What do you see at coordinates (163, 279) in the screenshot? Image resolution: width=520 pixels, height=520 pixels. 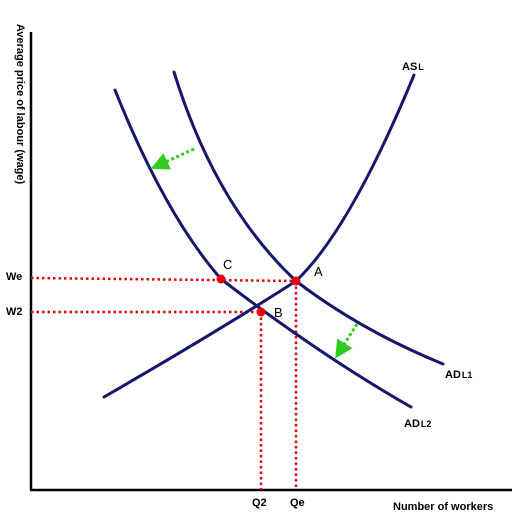 I see `we-guide-line` at bounding box center [163, 279].